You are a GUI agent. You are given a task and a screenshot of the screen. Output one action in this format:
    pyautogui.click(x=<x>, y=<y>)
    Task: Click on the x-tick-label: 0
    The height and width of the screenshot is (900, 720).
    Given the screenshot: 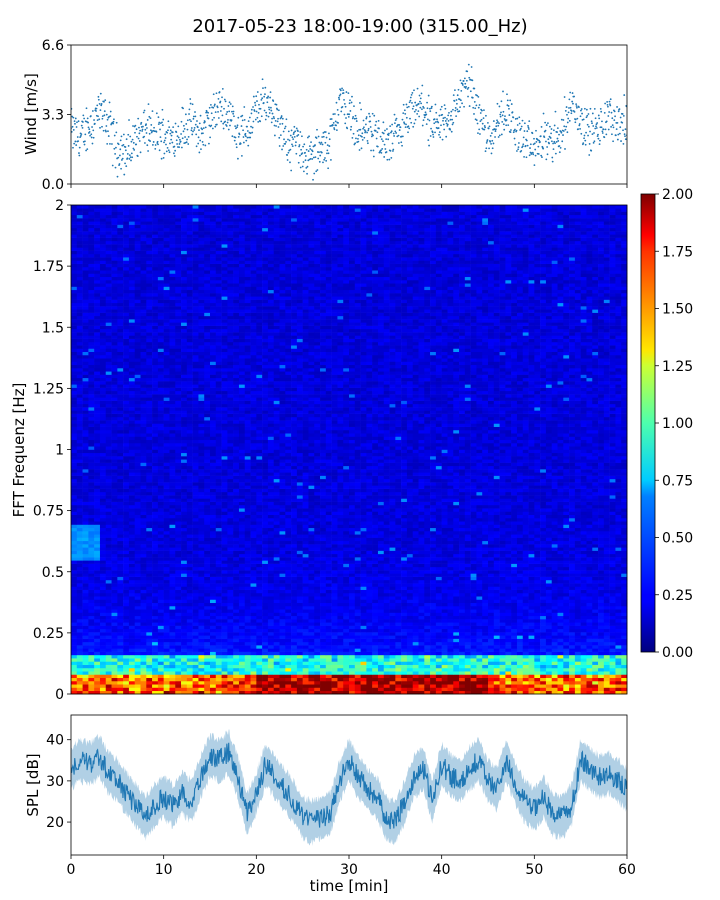 What is the action you would take?
    pyautogui.click(x=71, y=870)
    